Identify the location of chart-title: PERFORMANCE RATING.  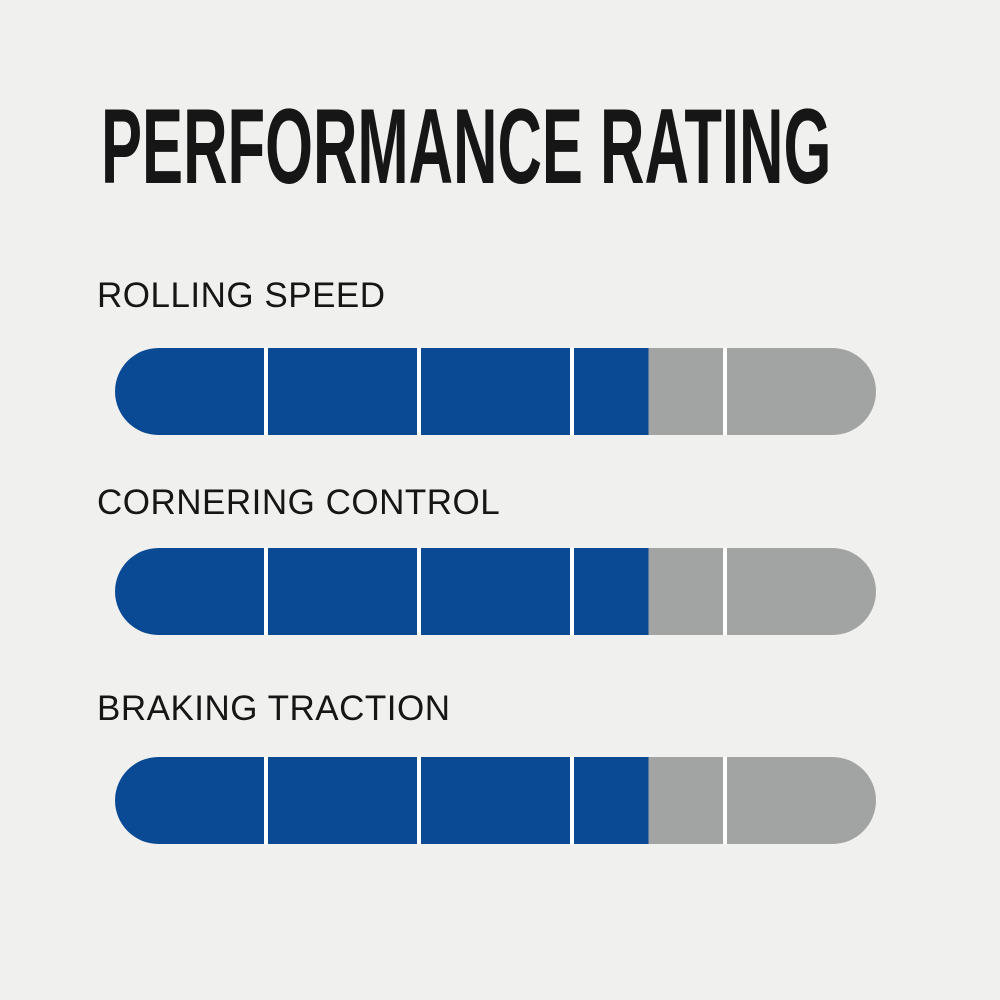
(466, 146).